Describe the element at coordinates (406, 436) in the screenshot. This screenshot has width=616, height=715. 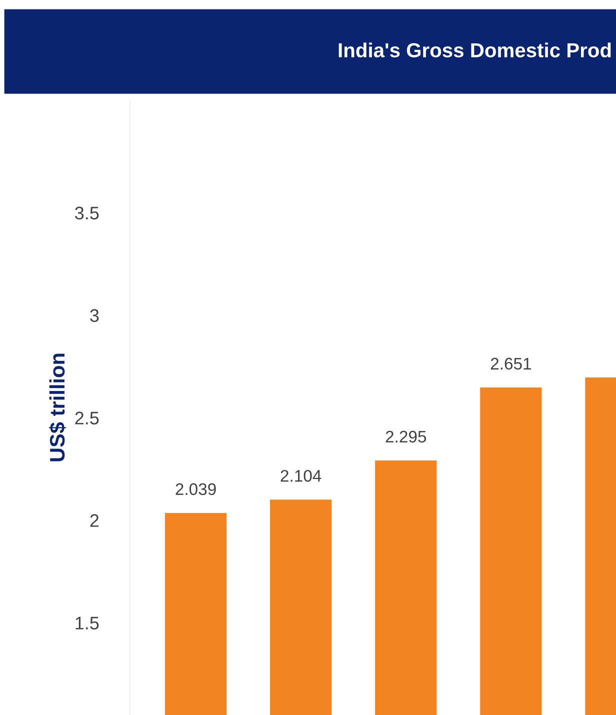
I see `data-label: 2.295` at that location.